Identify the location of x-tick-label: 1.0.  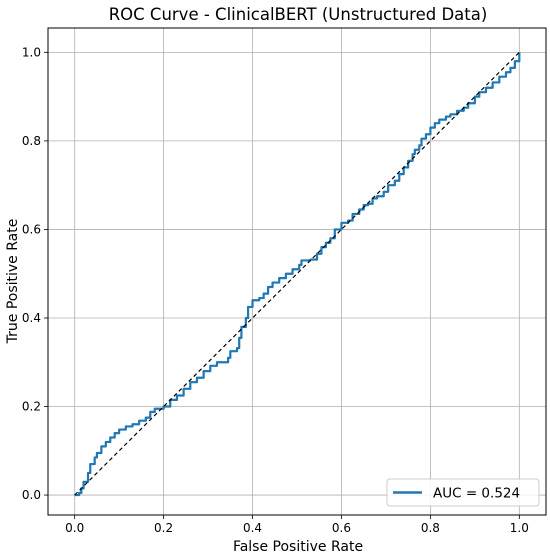
(519, 528).